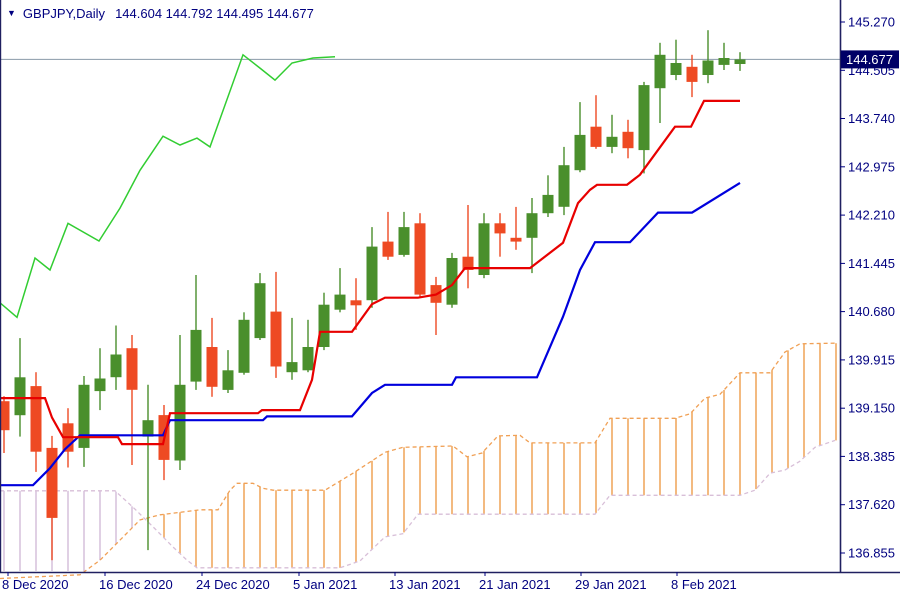 The width and height of the screenshot is (900, 600). I want to click on symbol-dropdown-icon: ▼, so click(11, 13).